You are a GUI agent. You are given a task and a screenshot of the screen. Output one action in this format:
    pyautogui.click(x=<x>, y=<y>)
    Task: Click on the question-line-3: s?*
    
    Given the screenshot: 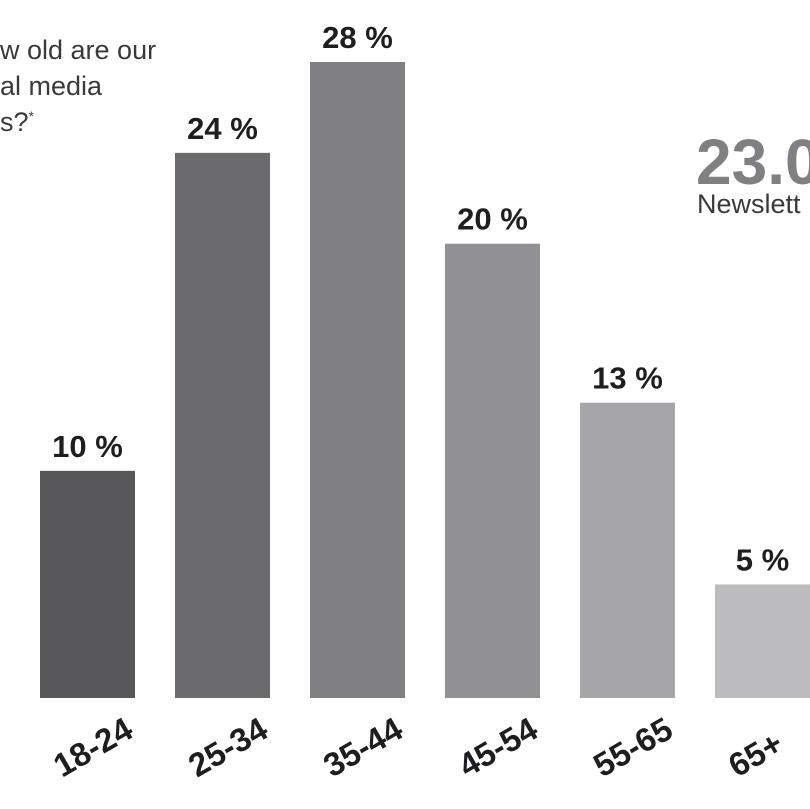 What is the action you would take?
    pyautogui.click(x=17, y=122)
    